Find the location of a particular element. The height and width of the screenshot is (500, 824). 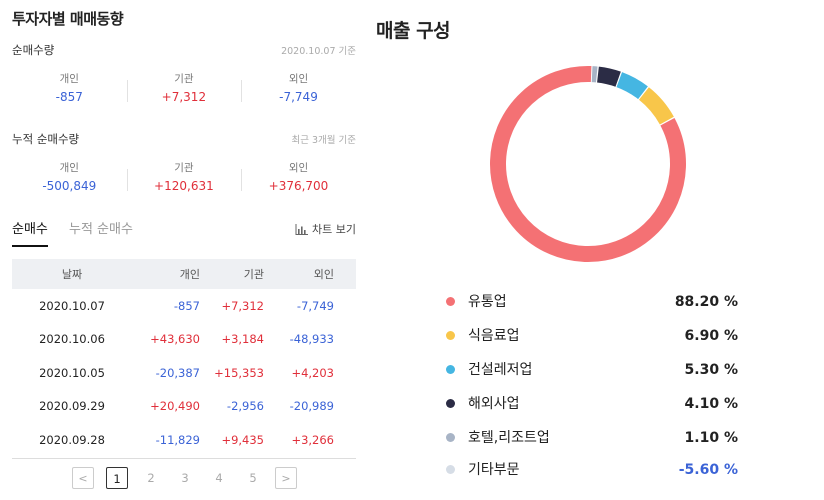

table-row: 2020.10.06 +43,630 +3,184 -48,933 is located at coordinates (184, 340).